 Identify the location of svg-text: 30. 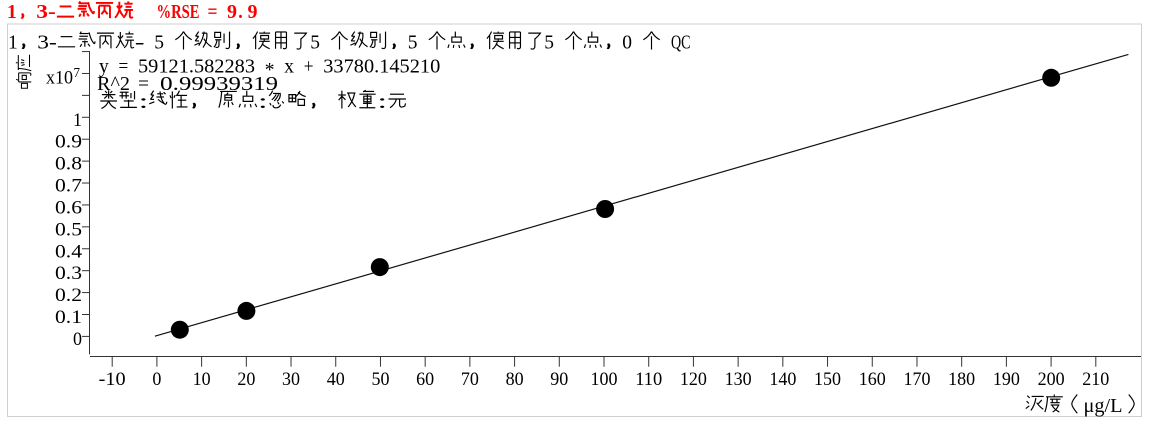
(291, 379).